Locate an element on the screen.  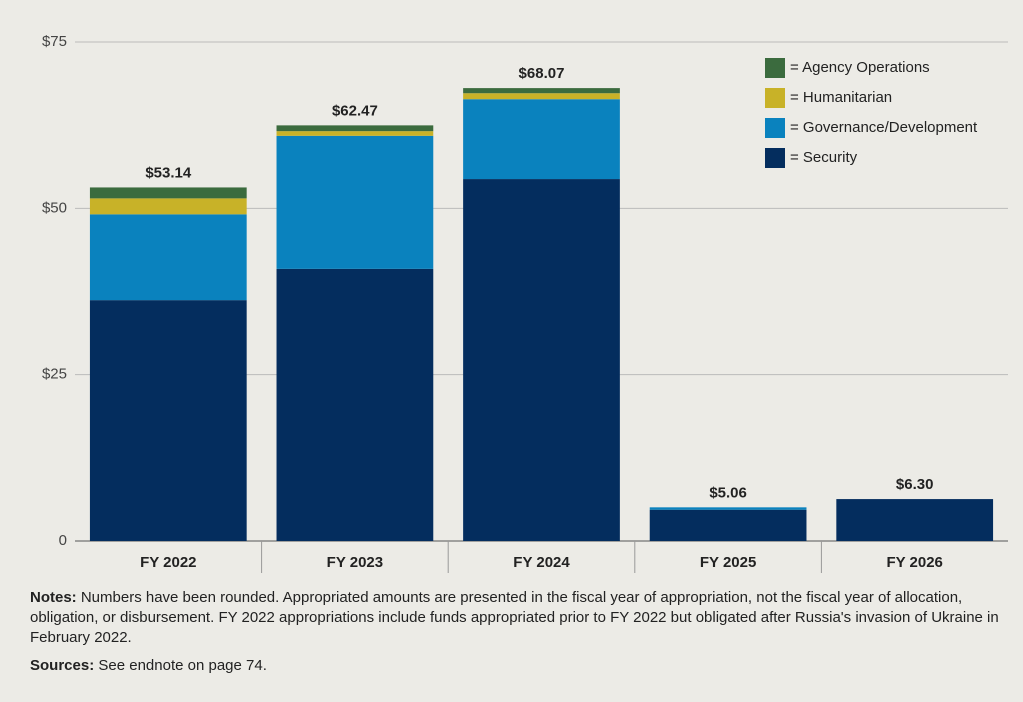
x-tick-label: FY 2022 is located at coordinates (168, 562).